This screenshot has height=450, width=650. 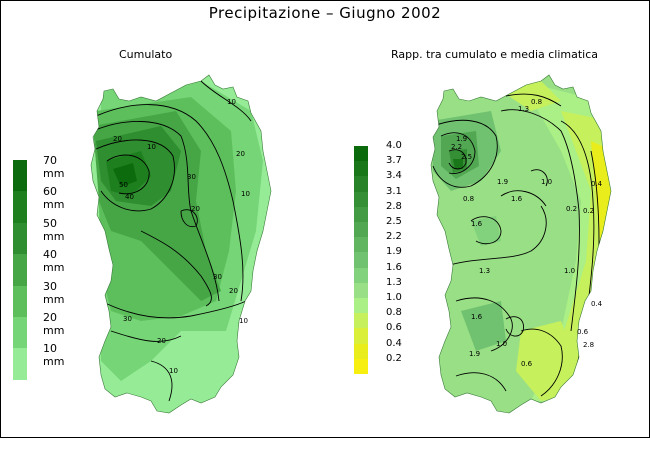 I want to click on legend-label: 3.7, so click(x=394, y=161).